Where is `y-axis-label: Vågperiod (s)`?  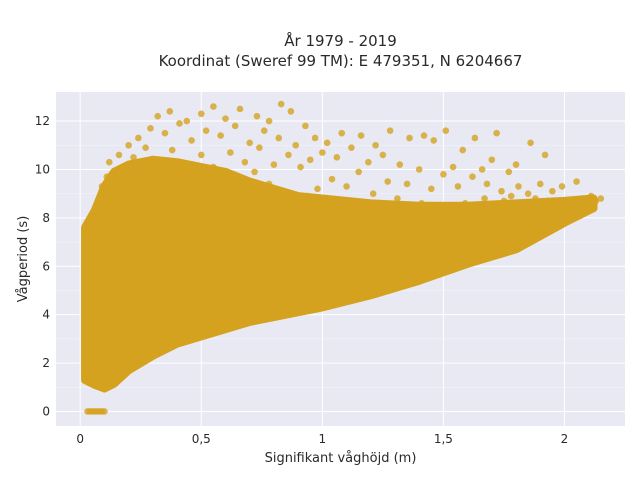
y-axis-label: Vågperiod (s) is located at coordinates (23, 259).